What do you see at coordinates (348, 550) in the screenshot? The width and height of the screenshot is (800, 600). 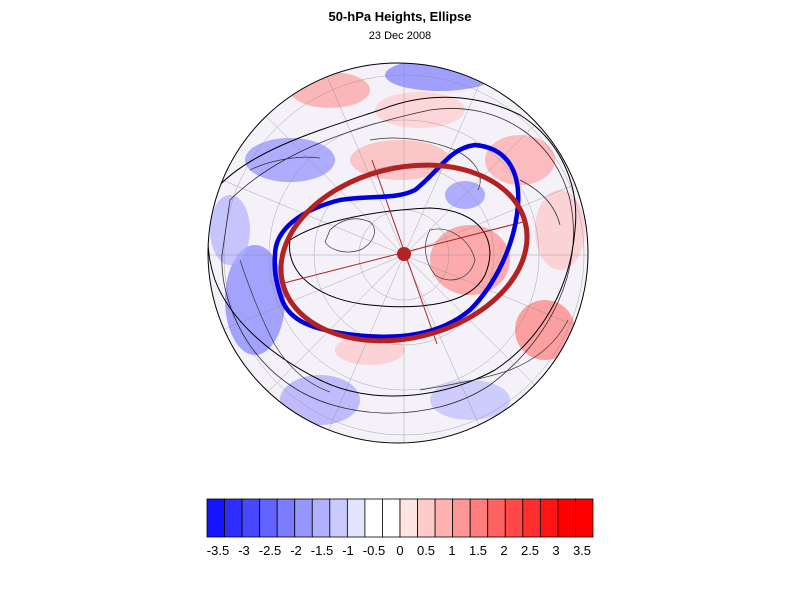 I see `colorbar-tick-label: -1` at bounding box center [348, 550].